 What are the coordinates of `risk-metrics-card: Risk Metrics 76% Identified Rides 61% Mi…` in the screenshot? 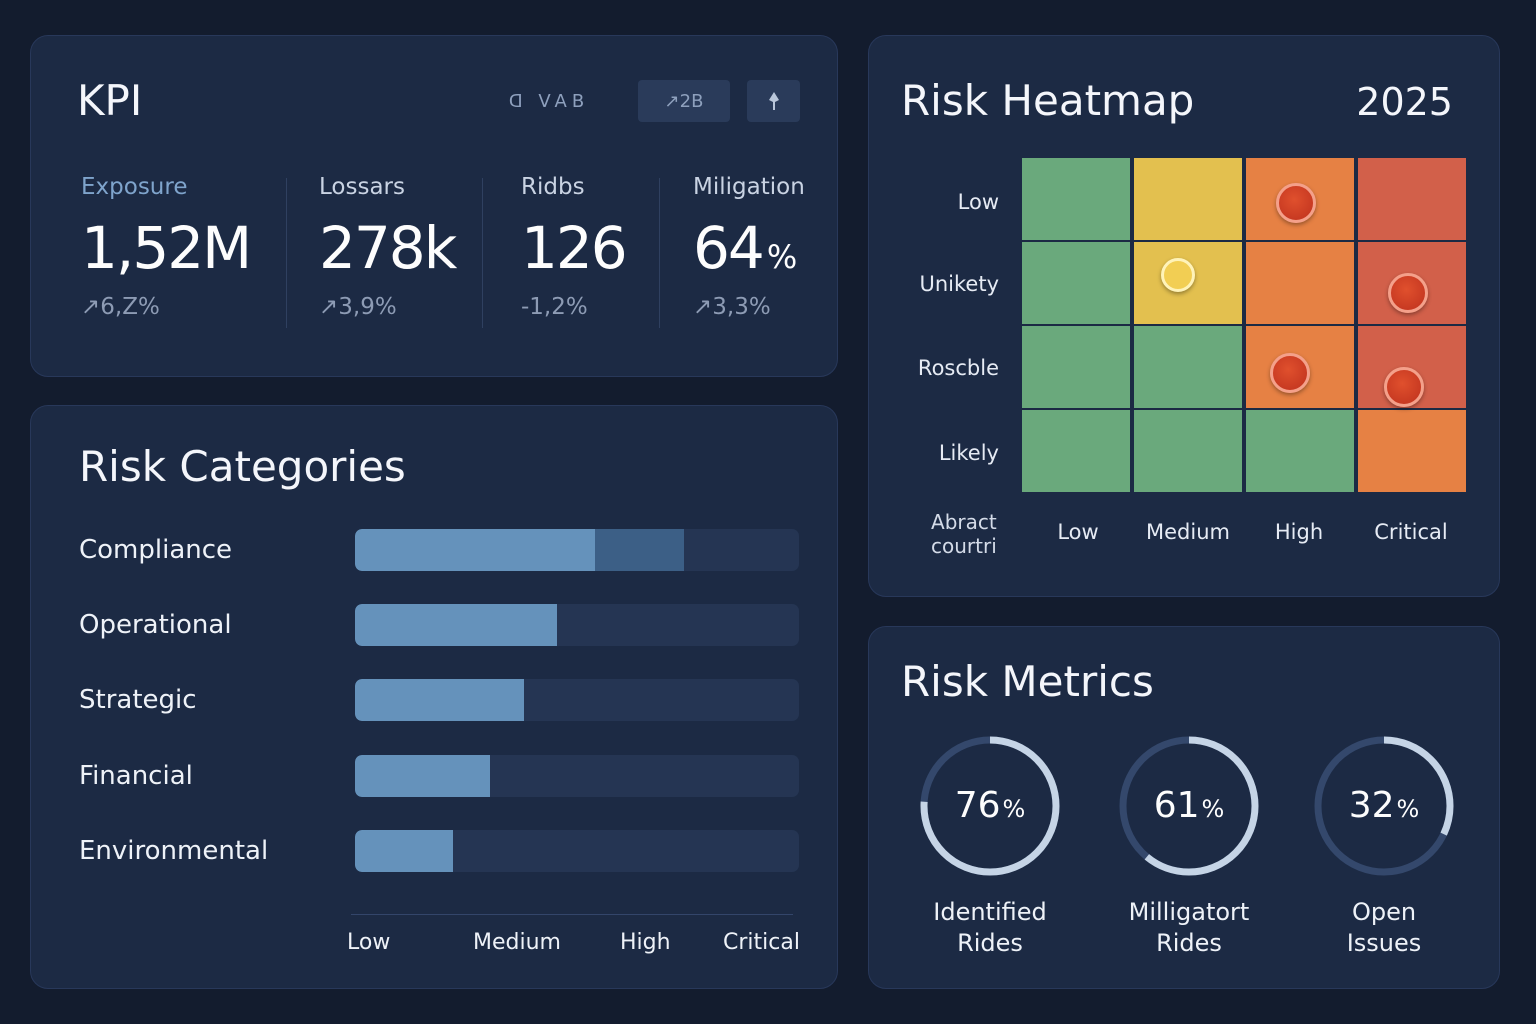 It's located at (1184, 807).